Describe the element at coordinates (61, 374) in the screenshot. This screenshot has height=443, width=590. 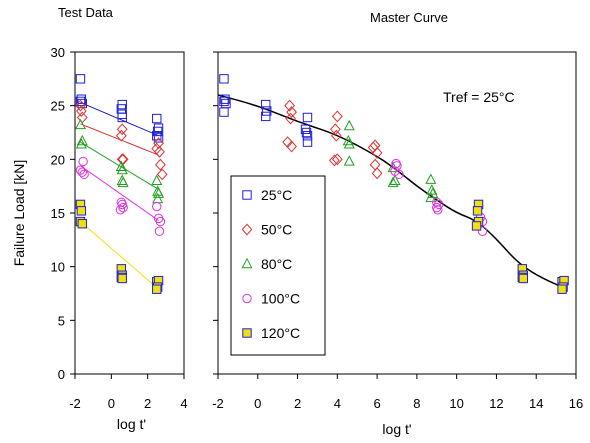
I see `left-ytick-label: 0` at that location.